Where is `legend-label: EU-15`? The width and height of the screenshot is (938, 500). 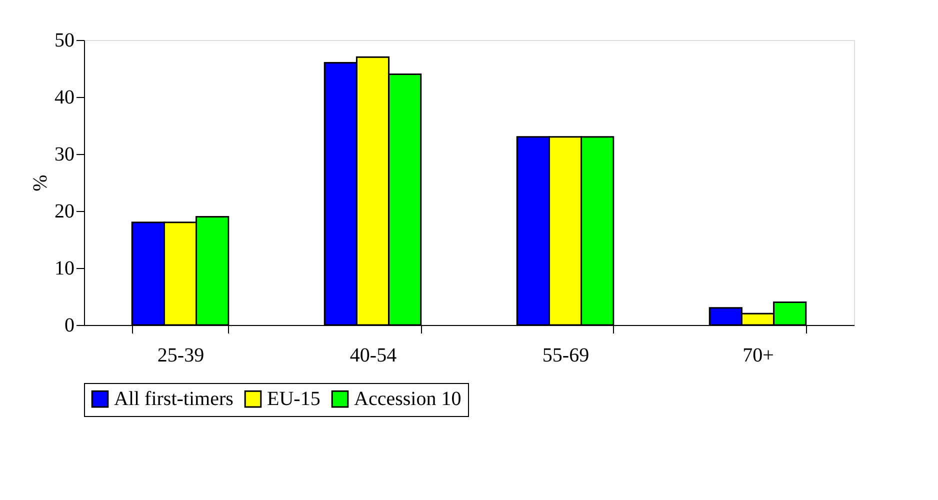 legend-label: EU-15 is located at coordinates (293, 399).